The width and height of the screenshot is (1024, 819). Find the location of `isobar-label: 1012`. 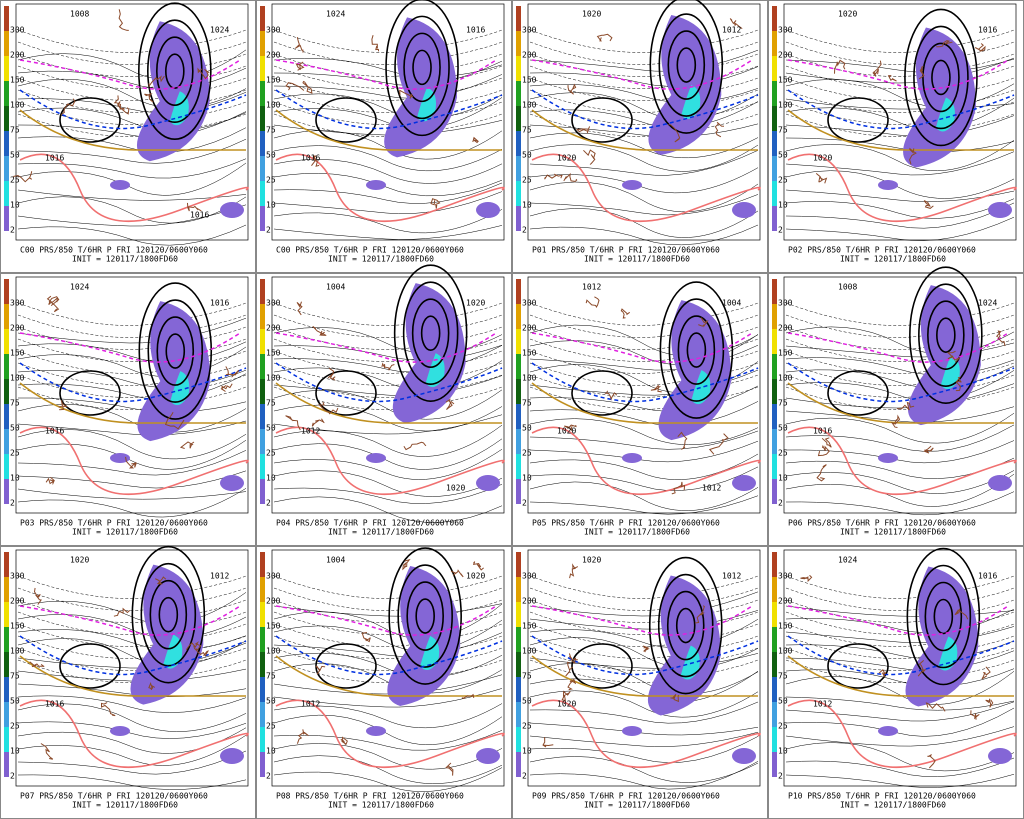

isobar-label: 1012 is located at coordinates (310, 704).